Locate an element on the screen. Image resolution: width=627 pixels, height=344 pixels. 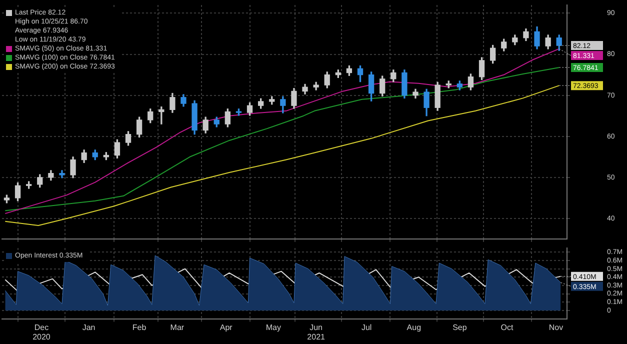
x-tick-label: Apr is located at coordinates (226, 327).